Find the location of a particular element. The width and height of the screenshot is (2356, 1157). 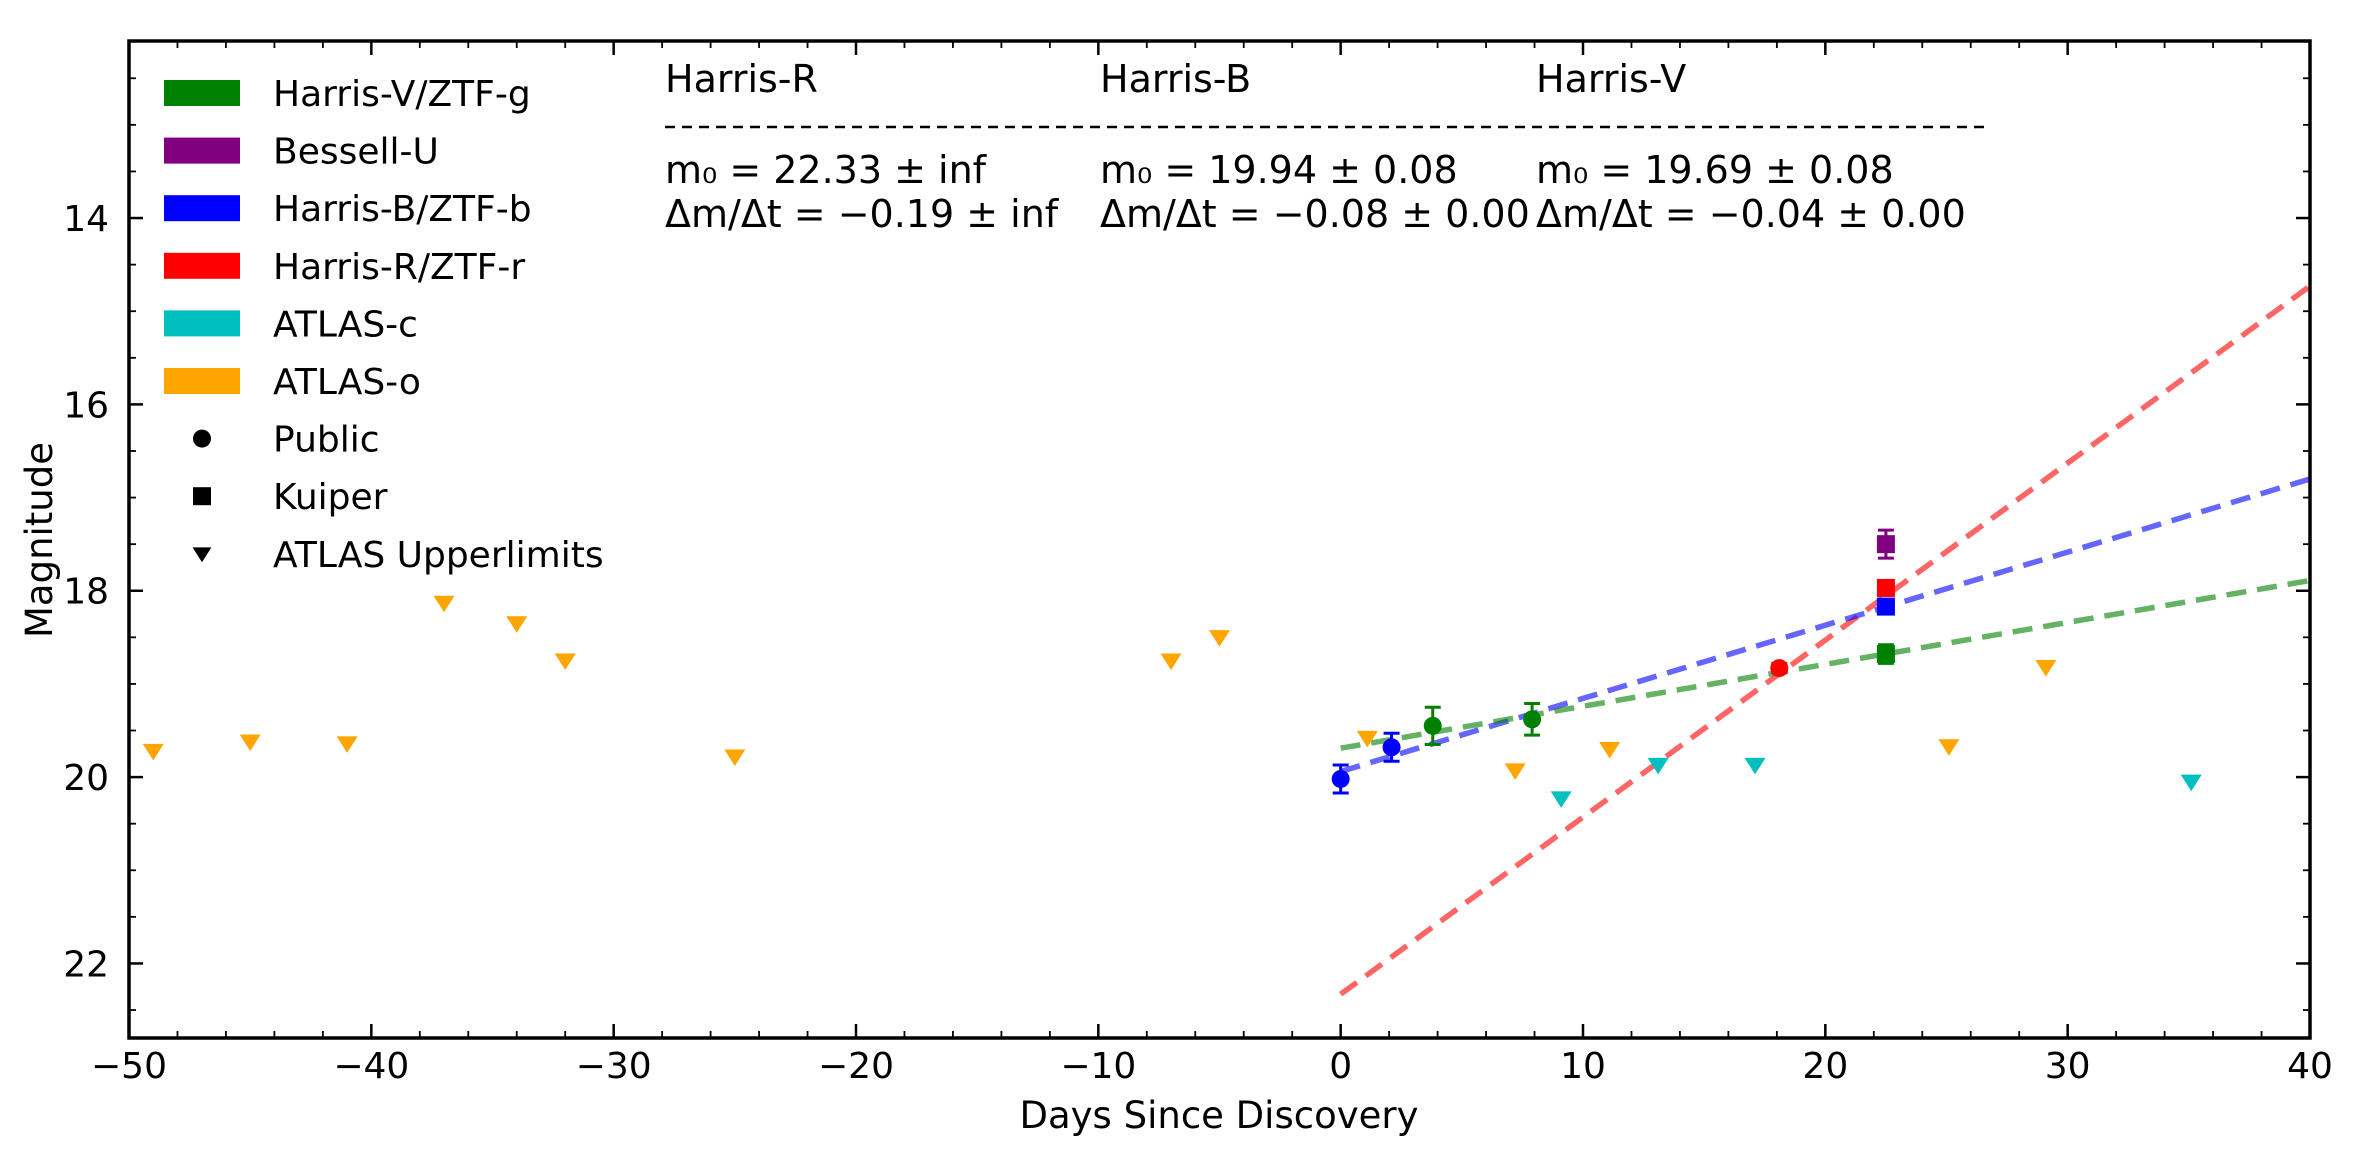

legend-label: Kuiper is located at coordinates (330, 497).